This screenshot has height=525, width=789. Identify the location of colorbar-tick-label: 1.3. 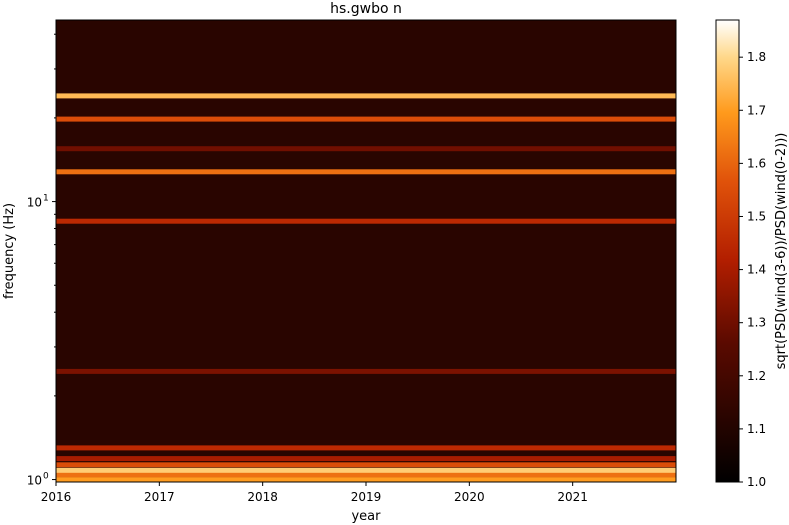
(756, 323).